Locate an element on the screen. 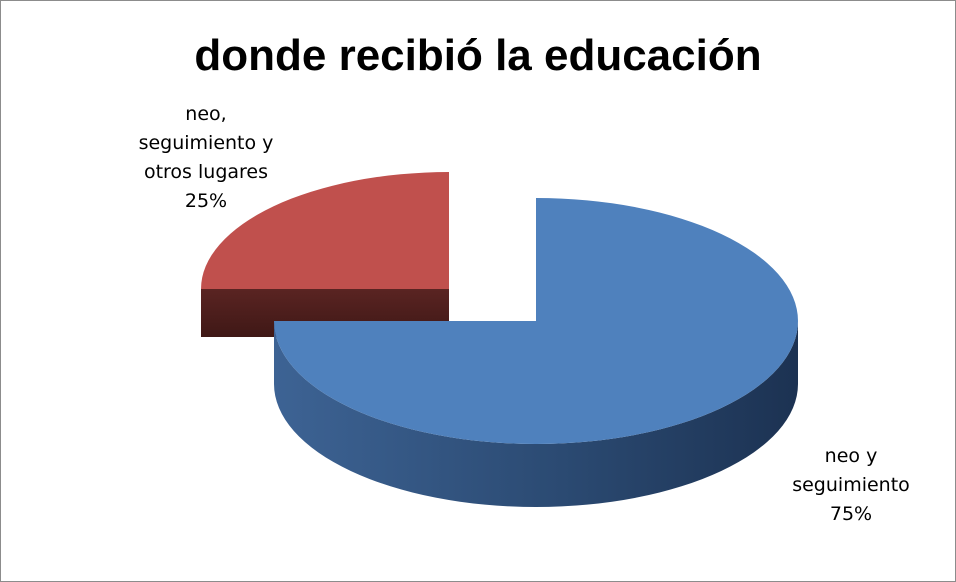  chart-title: donde recibió la educación is located at coordinates (478, 55).